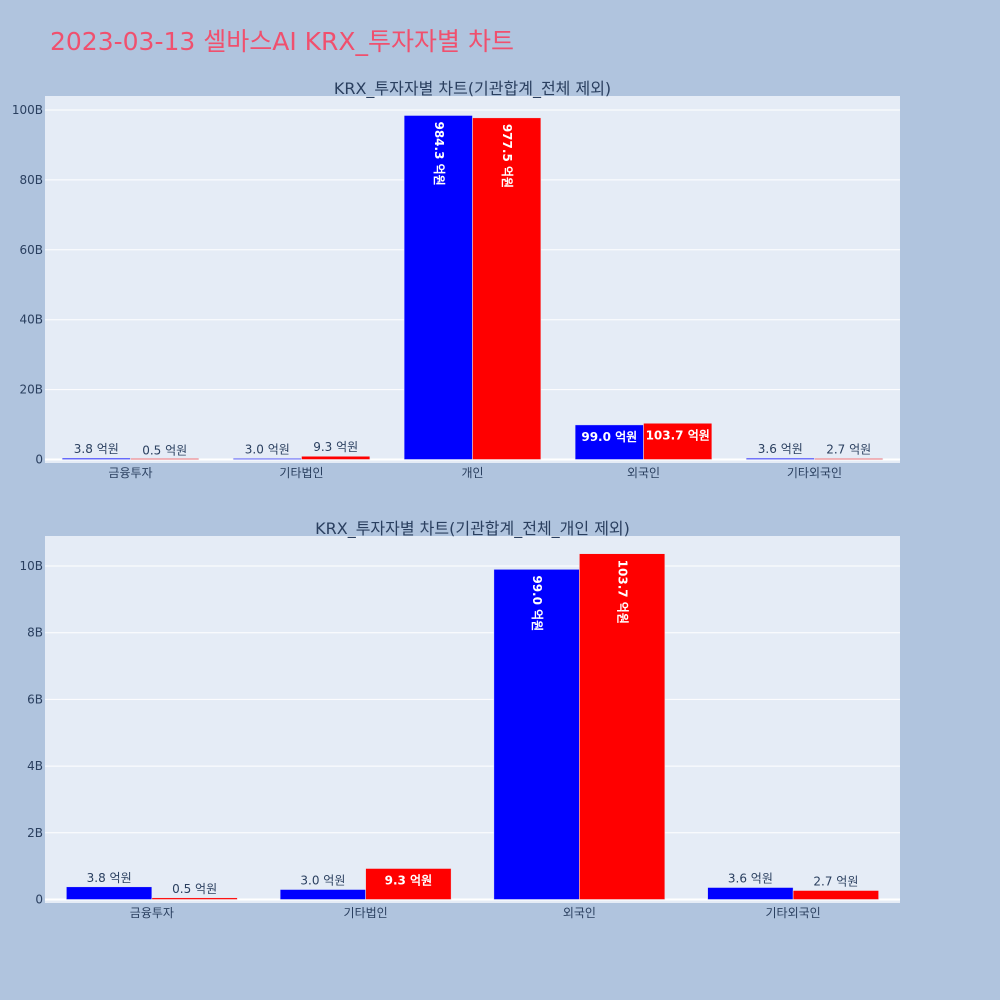  I want to click on chart-title: KRX_투자자별 차트(기관합계_전체_개인 제외), so click(472, 529).